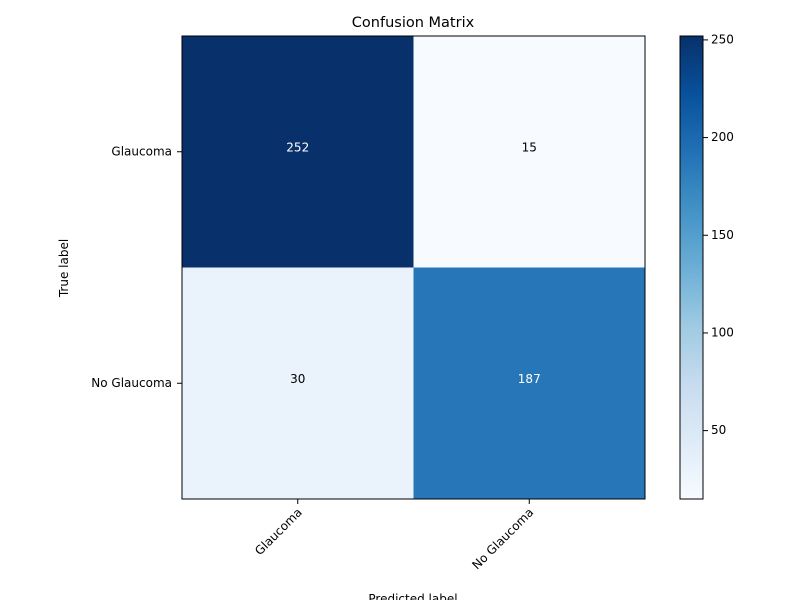  What do you see at coordinates (722, 137) in the screenshot?
I see `colorbar-tick-label: 200` at bounding box center [722, 137].